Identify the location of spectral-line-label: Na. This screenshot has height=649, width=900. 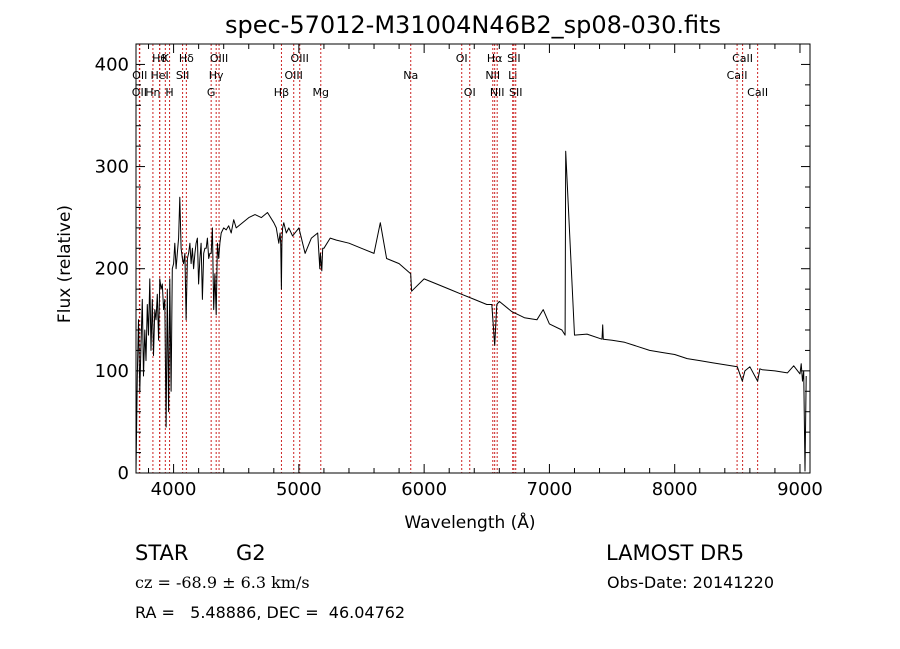
(410, 75).